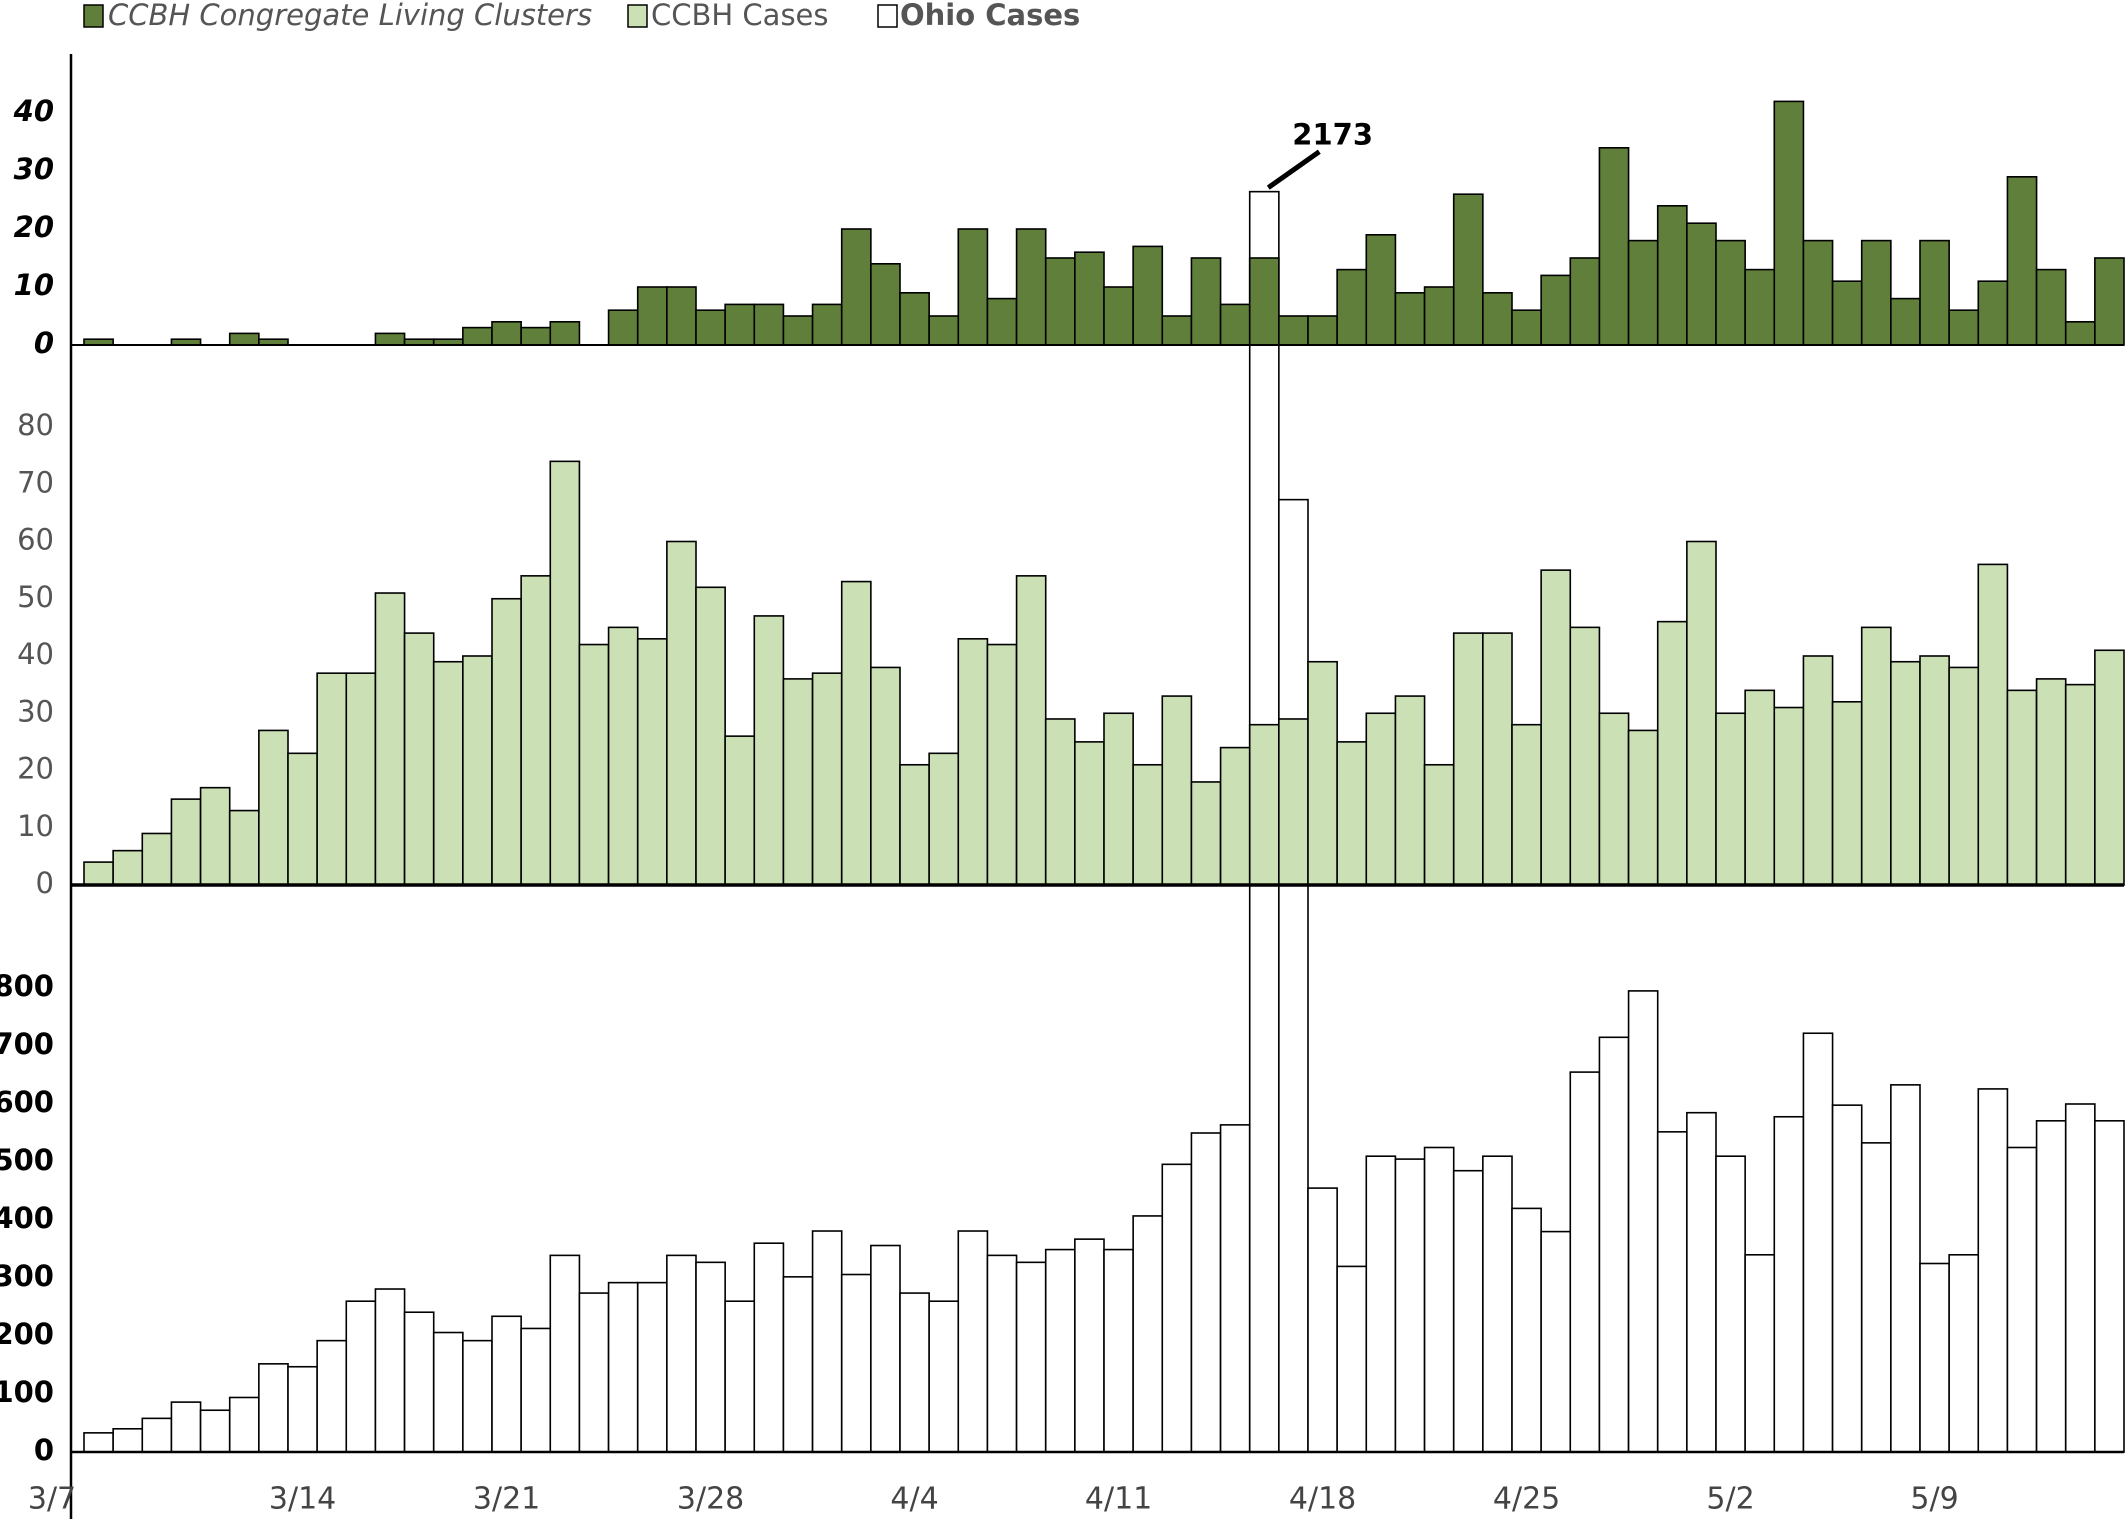  What do you see at coordinates (1332, 135) in the screenshot?
I see `data-label: 2173` at bounding box center [1332, 135].